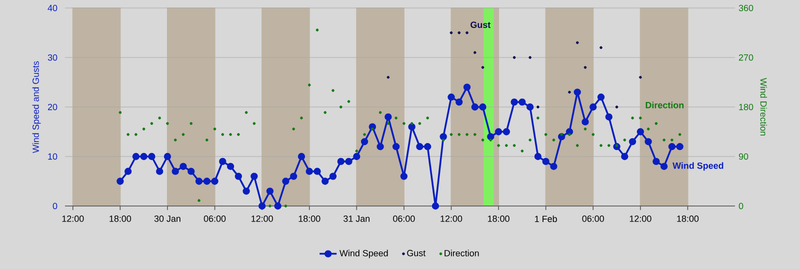 Image resolution: width=800 pixels, height=269 pixels. Describe the element at coordinates (53, 107) in the screenshot. I see `y-tick-label: 20` at that location.